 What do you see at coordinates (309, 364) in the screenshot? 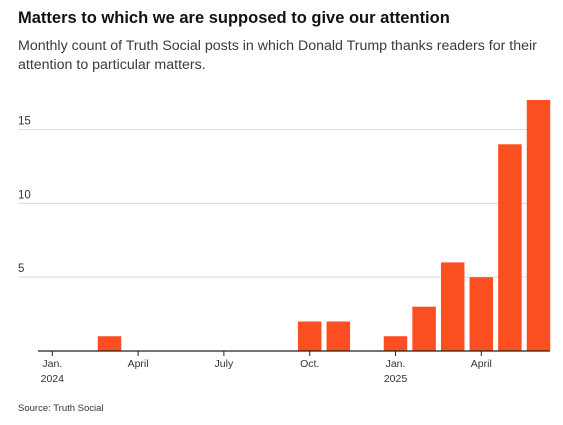
I see `x-tick-label: Oct.` at bounding box center [309, 364].